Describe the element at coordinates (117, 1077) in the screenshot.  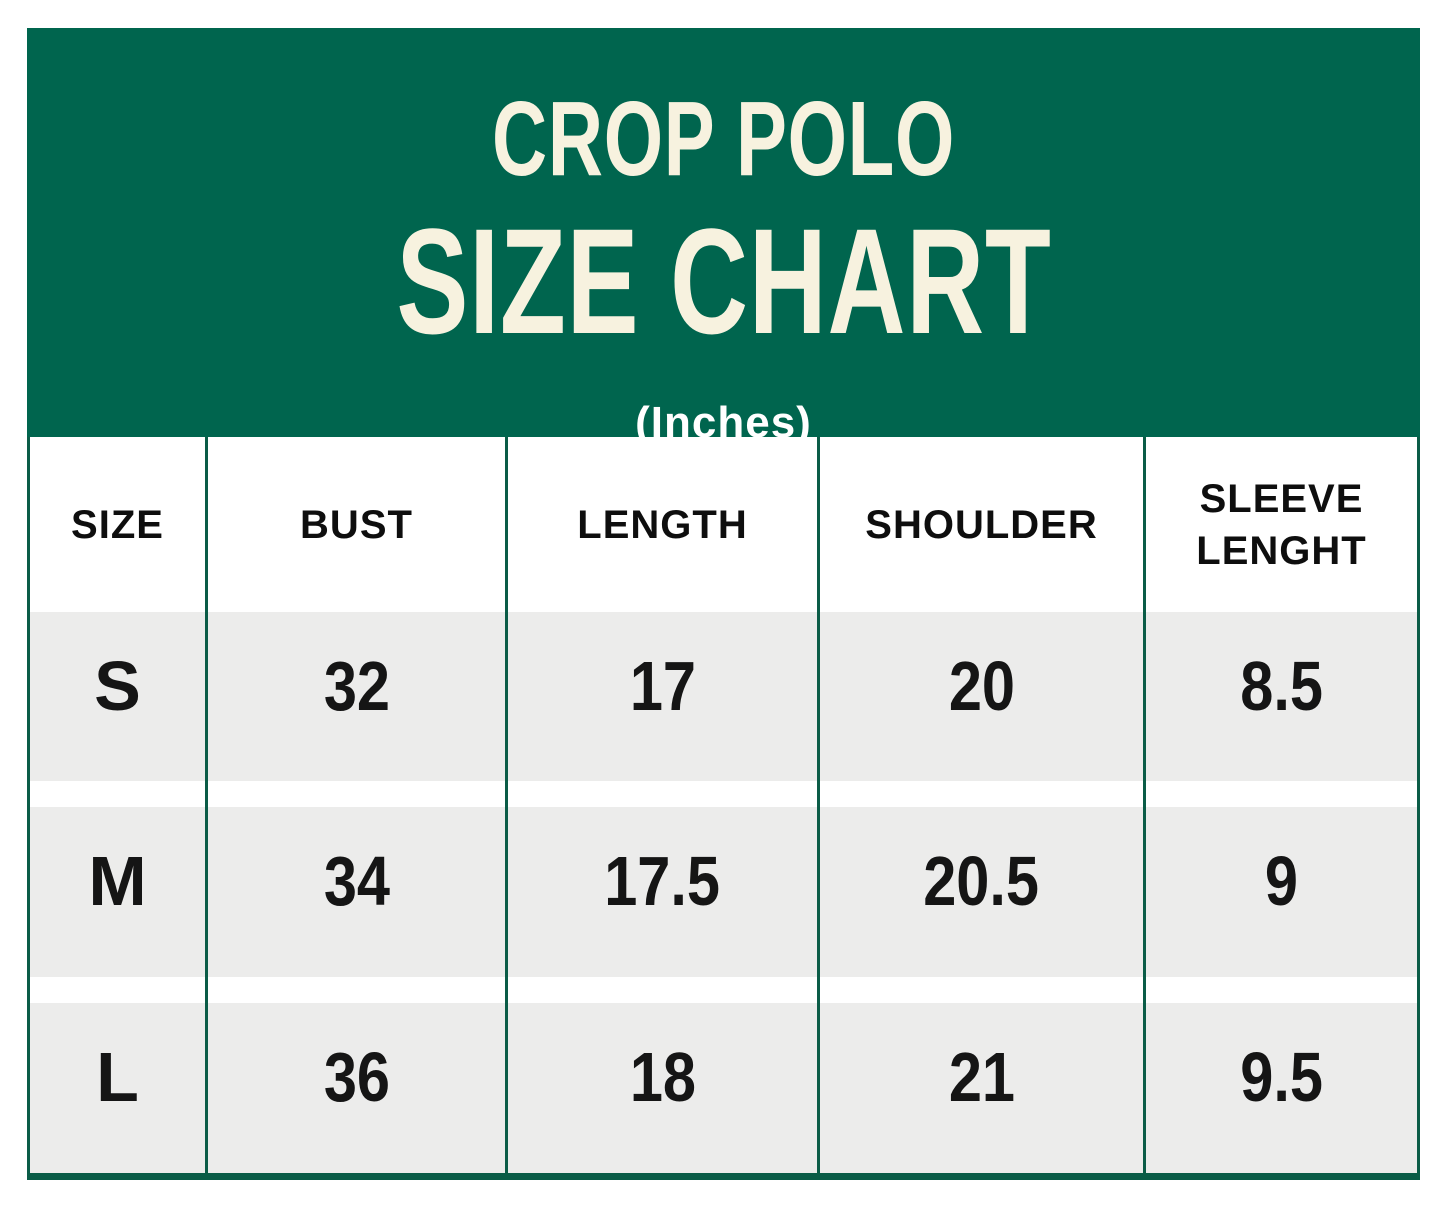
I see `size-letter-l: L` at that location.